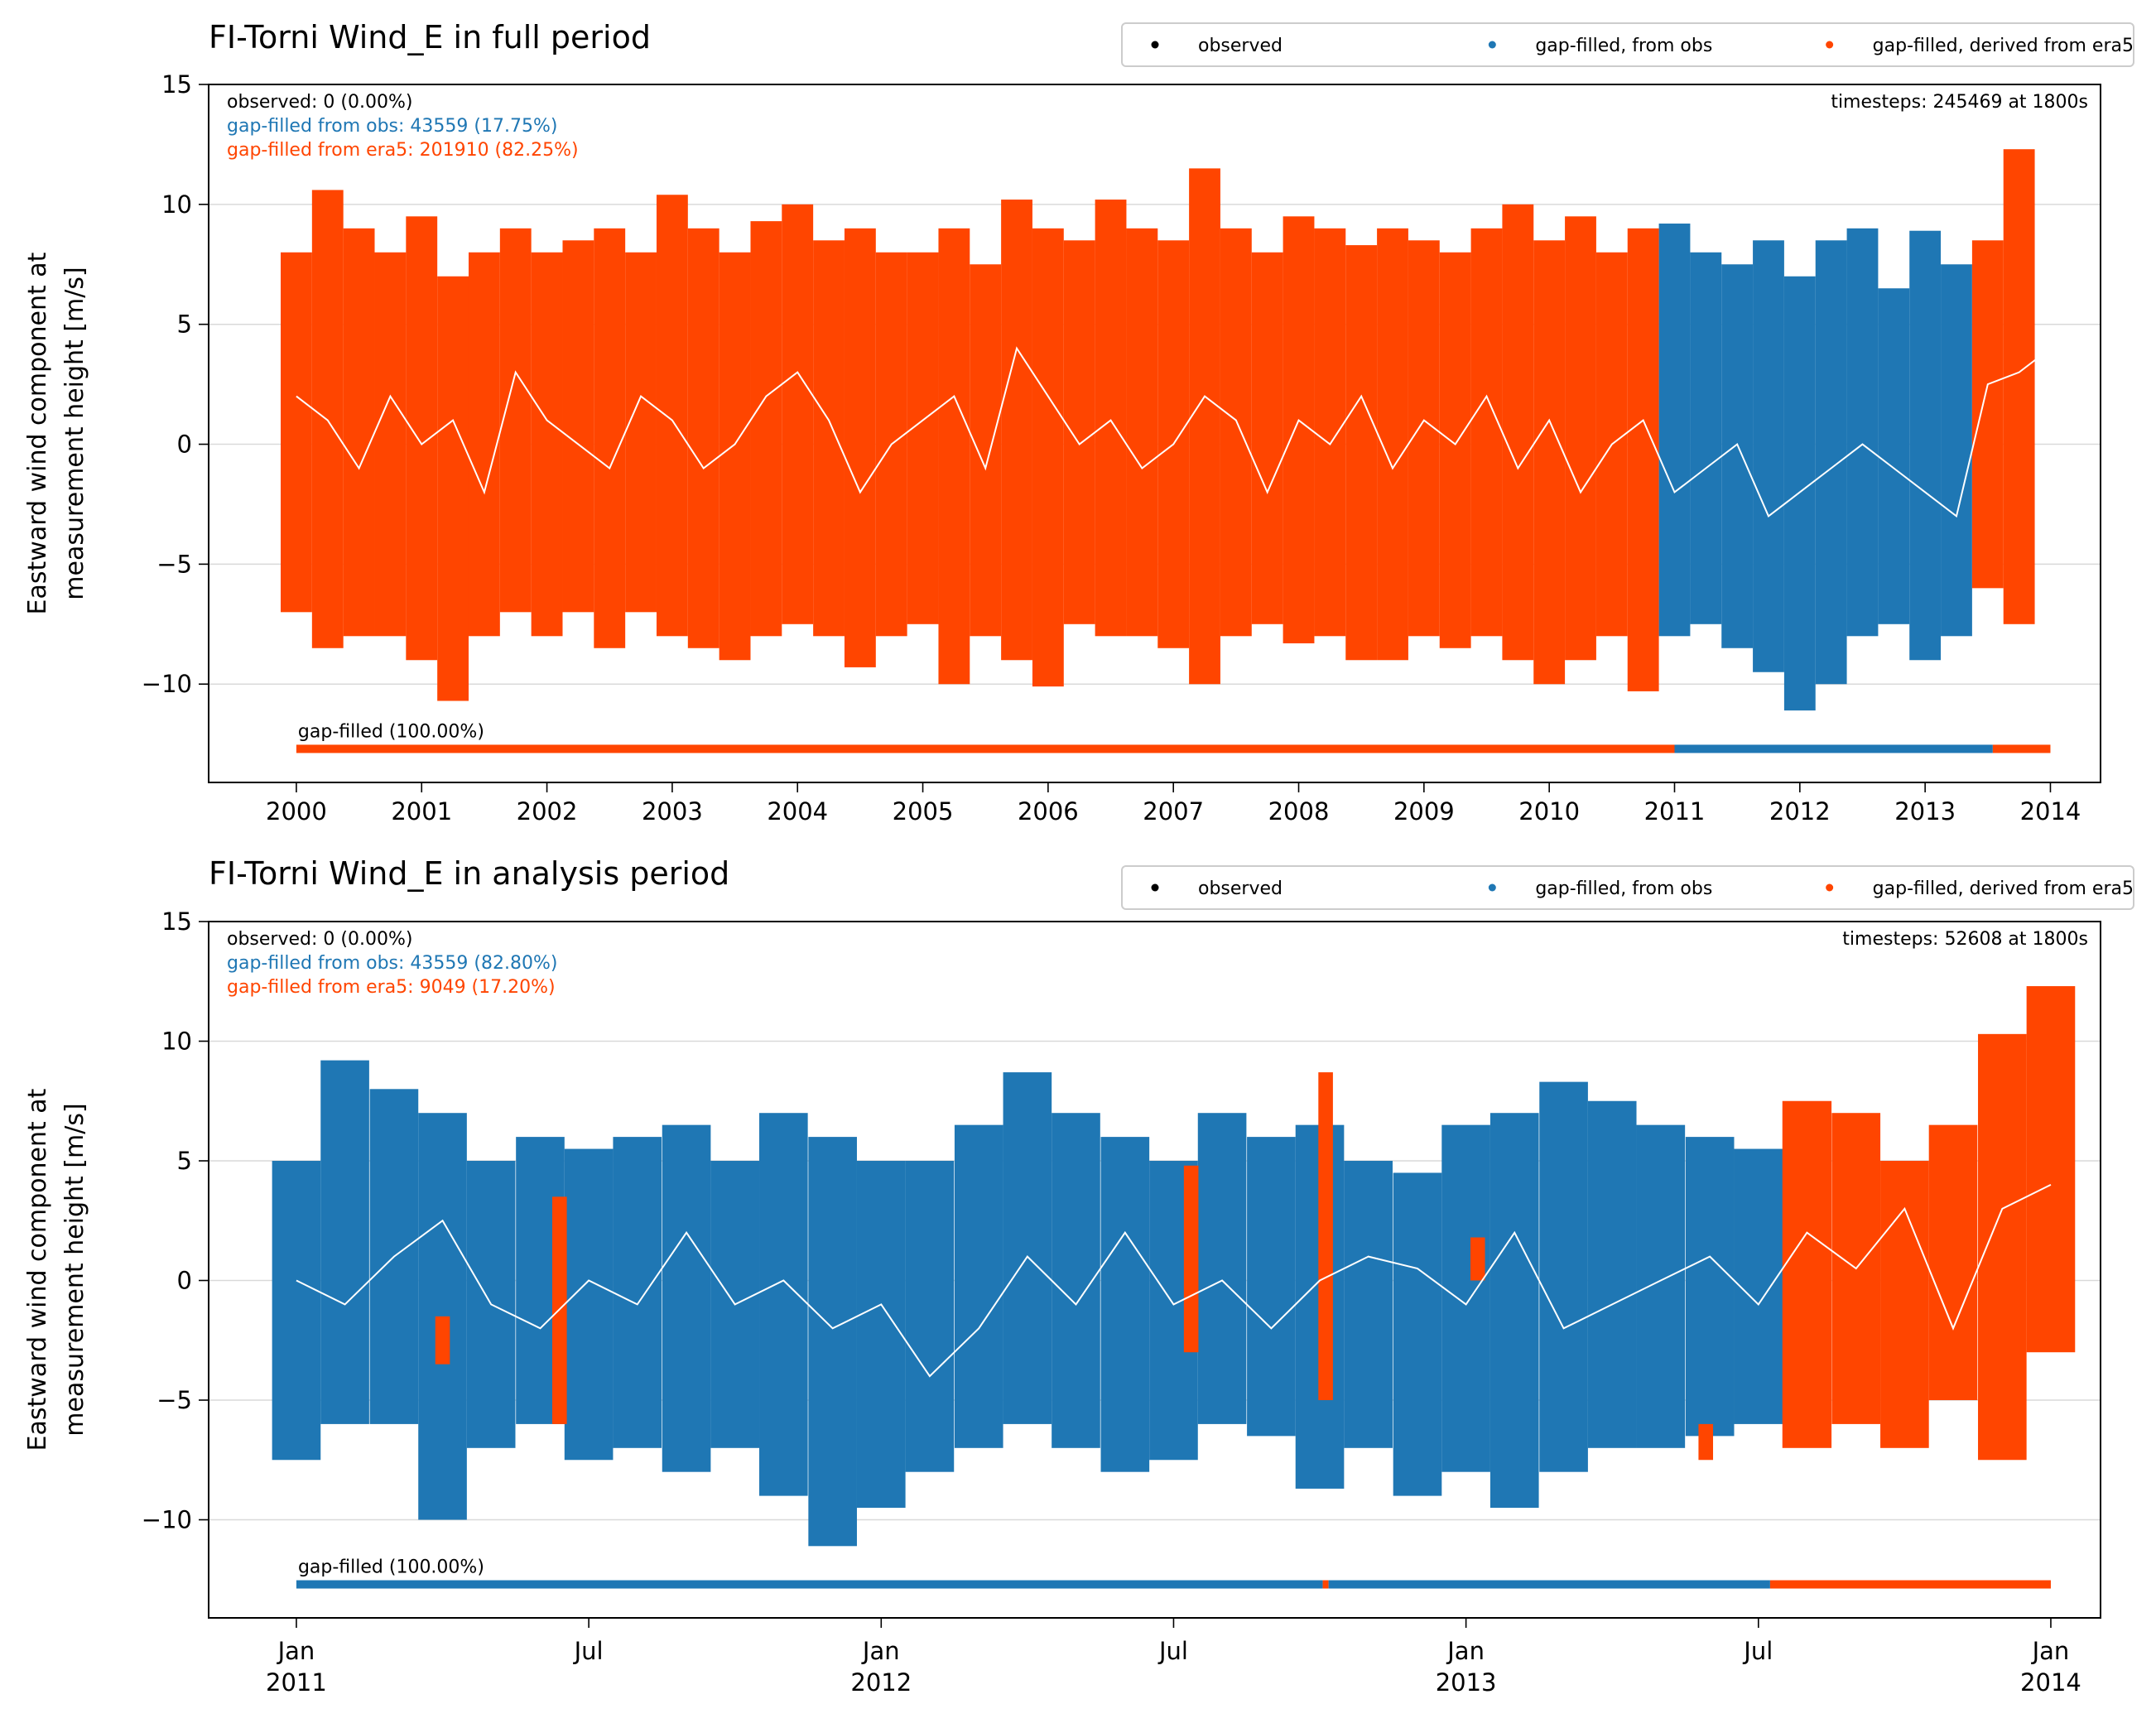 This screenshot has height=1728, width=2156. Describe the element at coordinates (1549, 811) in the screenshot. I see `x-tick-label: 2010` at that location.